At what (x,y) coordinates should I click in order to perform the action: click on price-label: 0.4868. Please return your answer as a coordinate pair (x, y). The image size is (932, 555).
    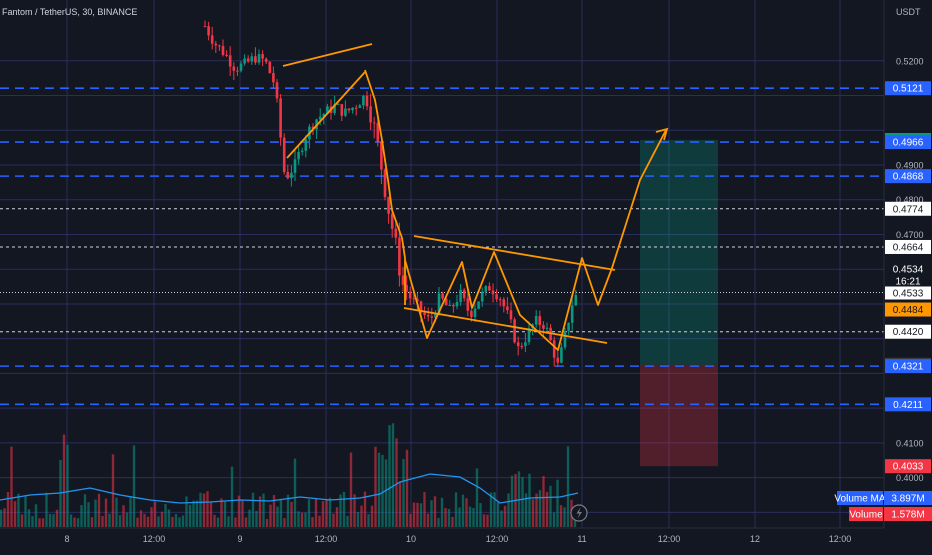
    Looking at the image, I should click on (908, 177).